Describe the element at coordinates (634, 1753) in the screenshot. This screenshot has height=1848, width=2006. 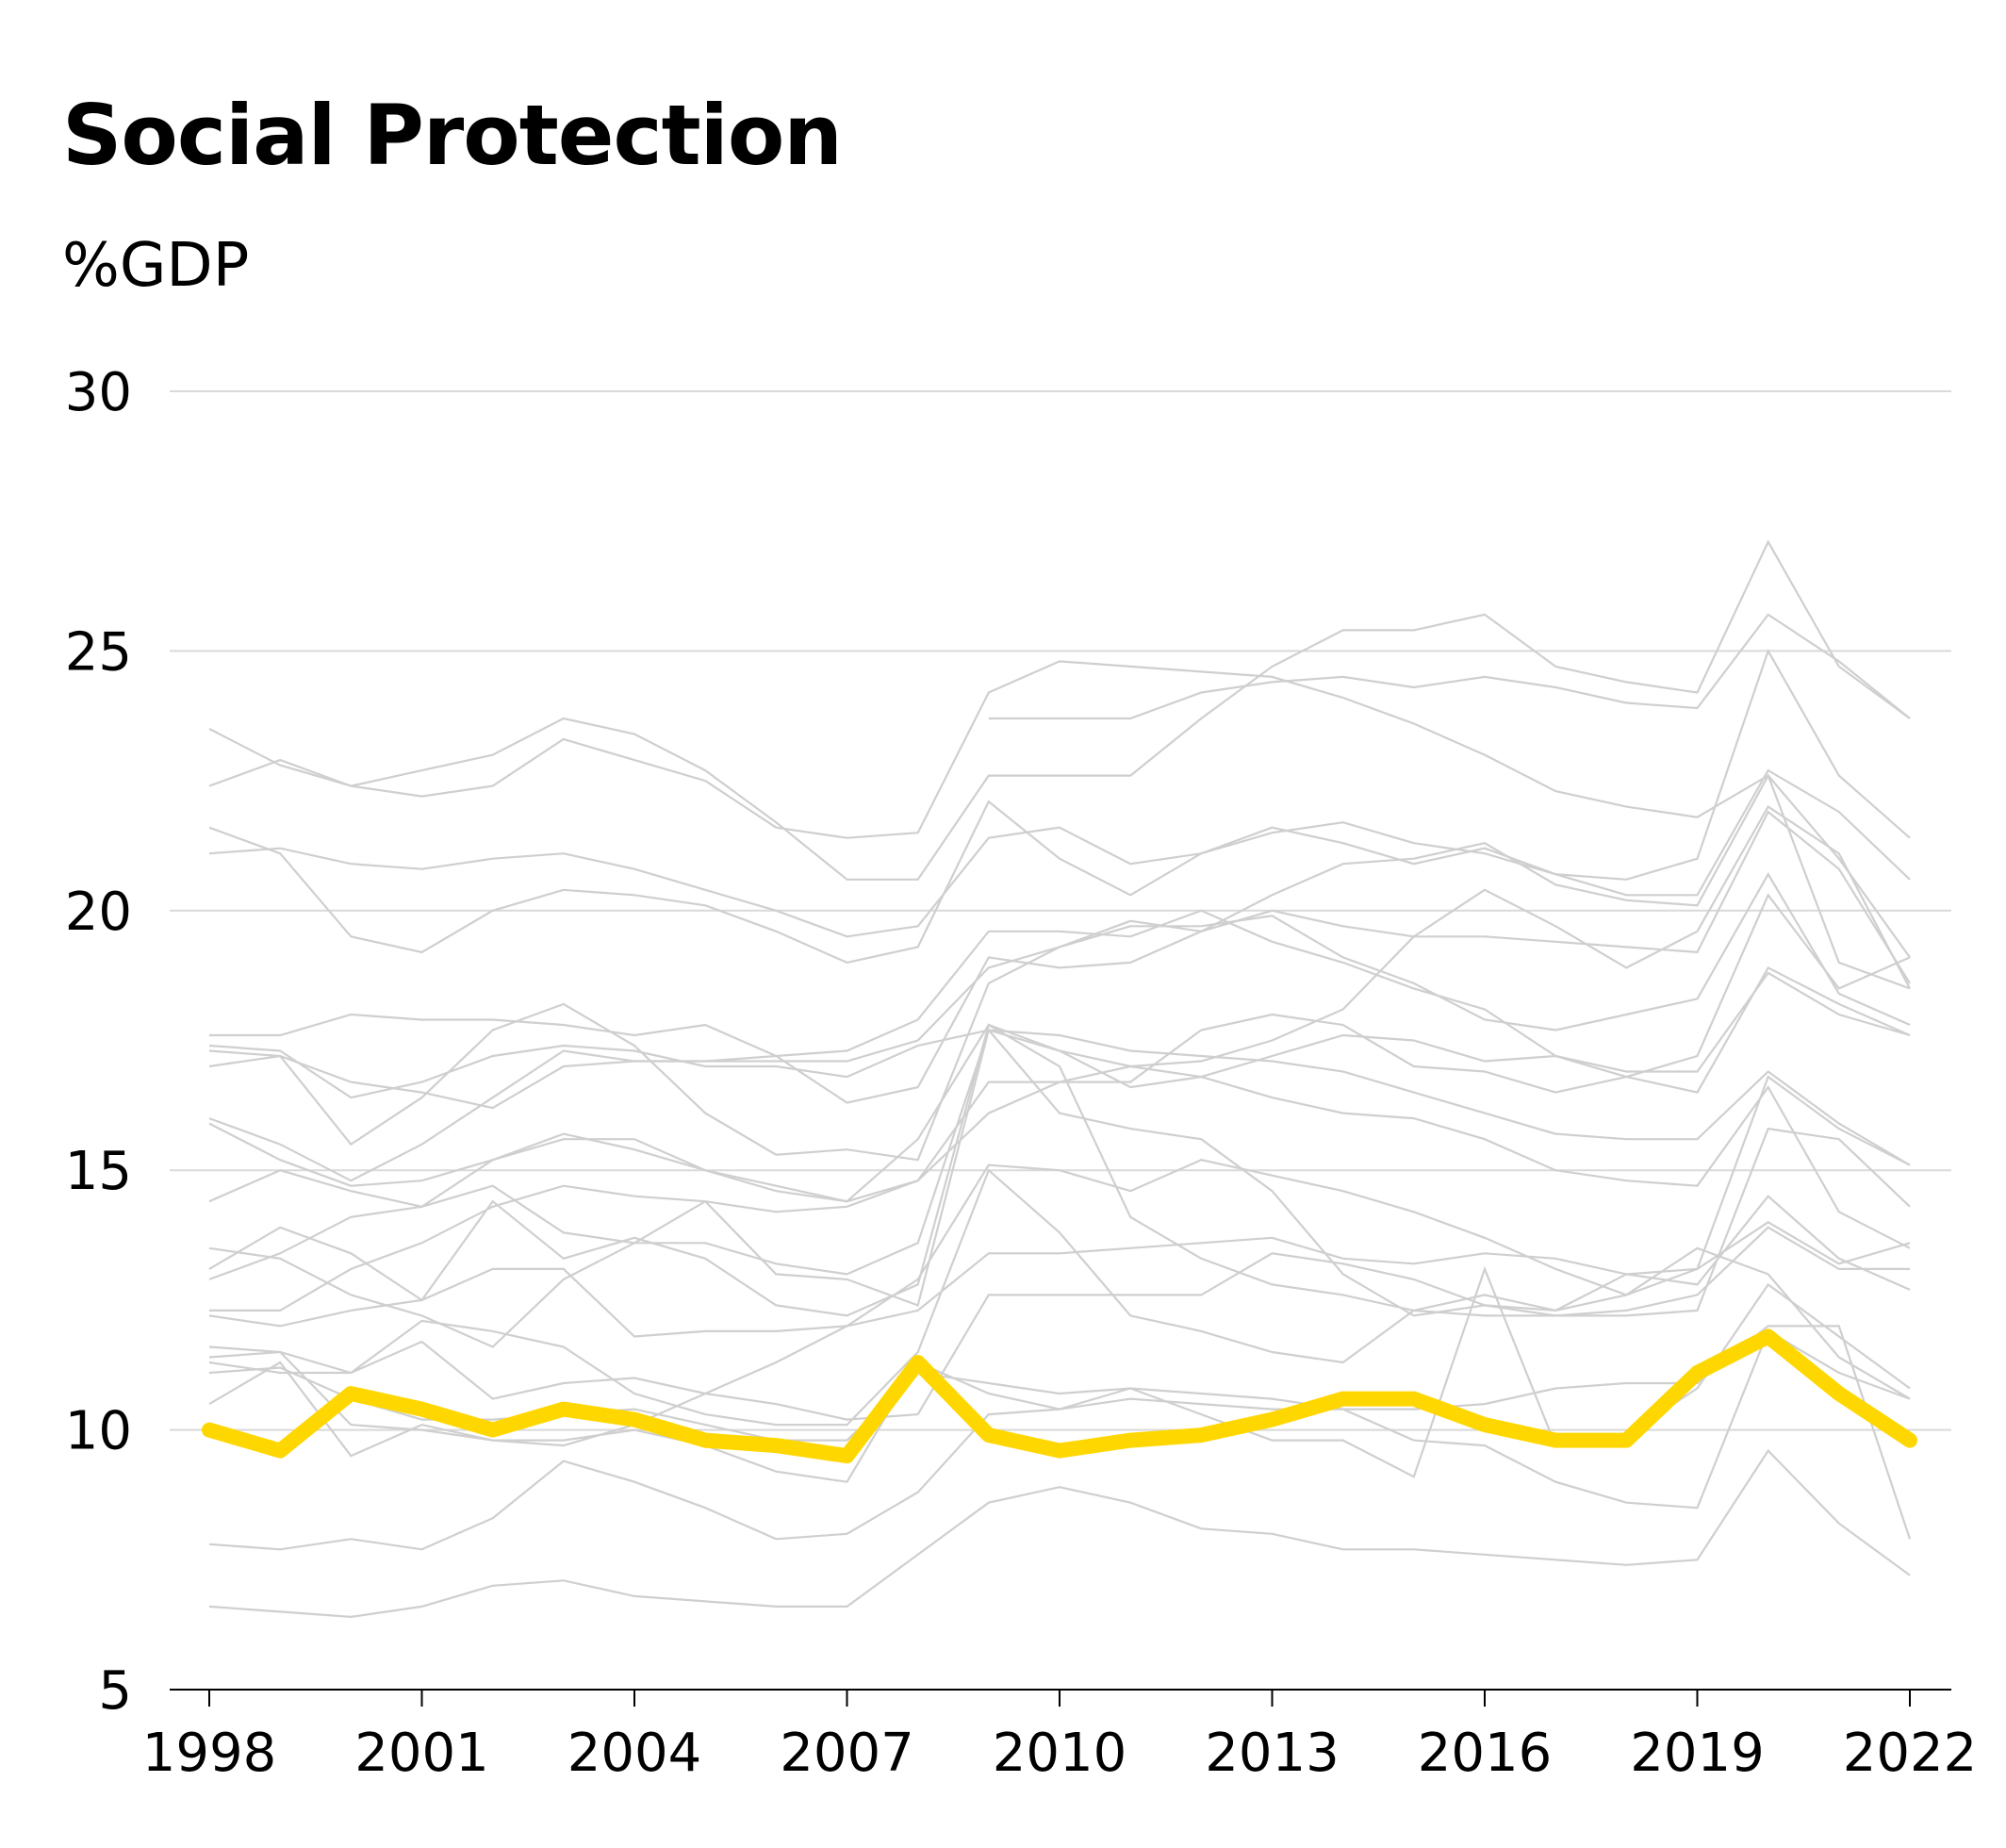
I see `x-tick-label-2004: 2004` at that location.